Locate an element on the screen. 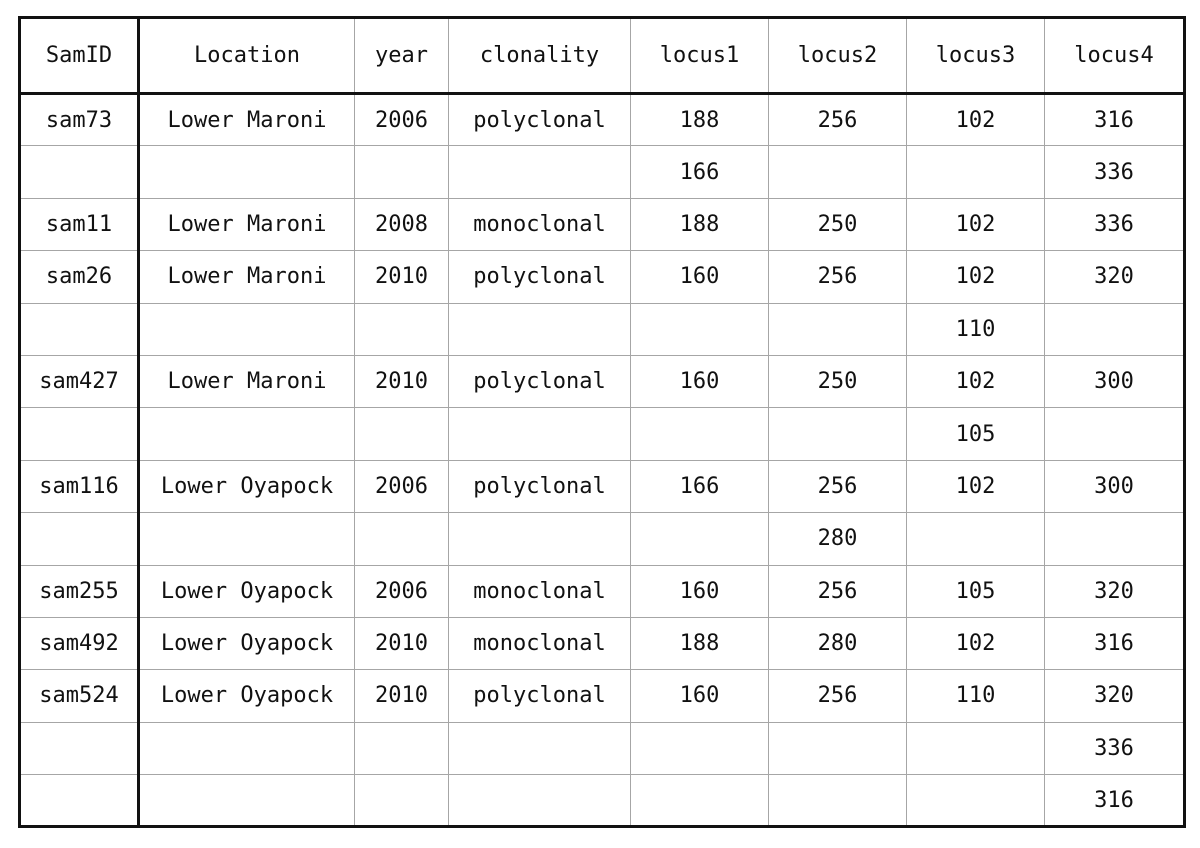 Image resolution: width=1200 pixels, height=848 pixels. table-cell-samid: sam73 is located at coordinates (79, 119).